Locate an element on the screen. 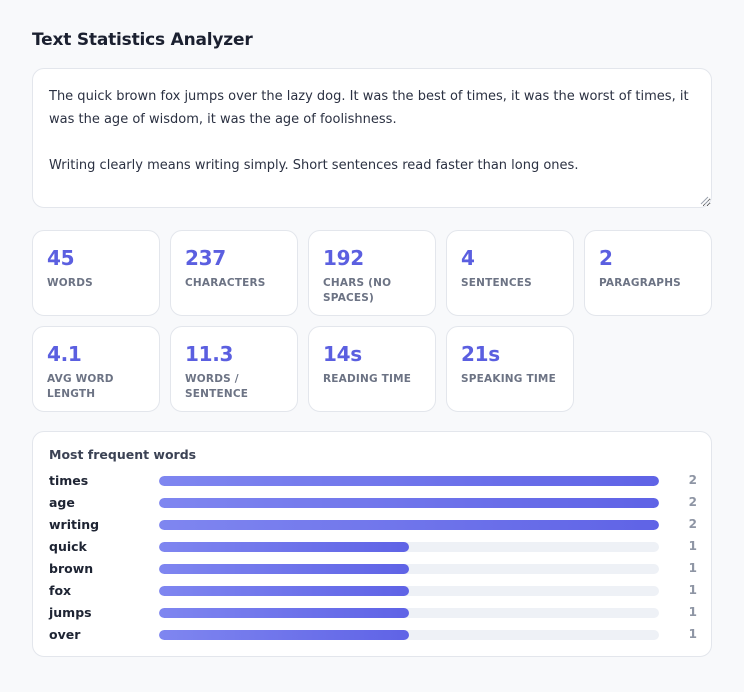 The width and height of the screenshot is (744, 692). stat-value: 237 is located at coordinates (205, 258).